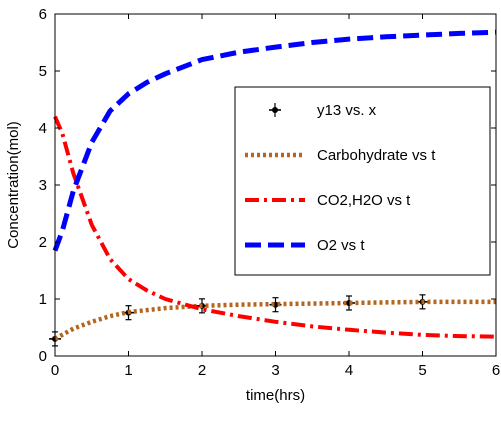 Image resolution: width=501 pixels, height=445 pixels. What do you see at coordinates (364, 200) in the screenshot?
I see `legend-label: CO2,H2O vs t` at bounding box center [364, 200].